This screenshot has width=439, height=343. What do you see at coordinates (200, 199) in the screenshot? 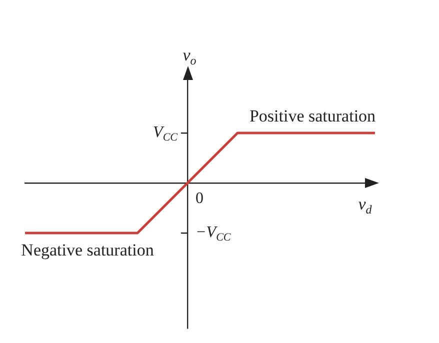
I see `annotation: 0` at bounding box center [200, 199].